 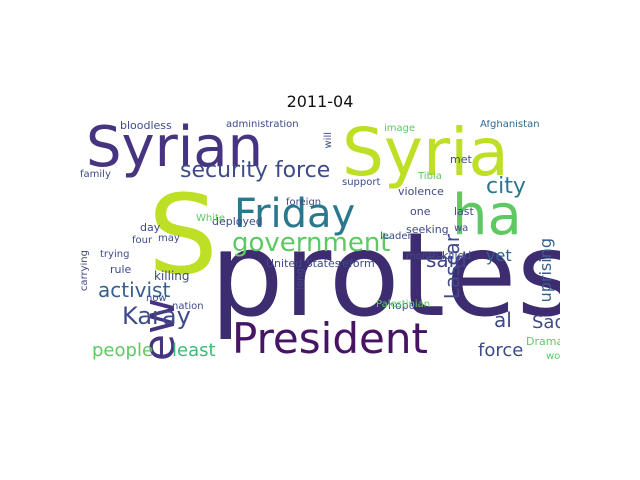 What do you see at coordinates (262, 125) in the screenshot?
I see `cloud-word: administration` at bounding box center [262, 125].